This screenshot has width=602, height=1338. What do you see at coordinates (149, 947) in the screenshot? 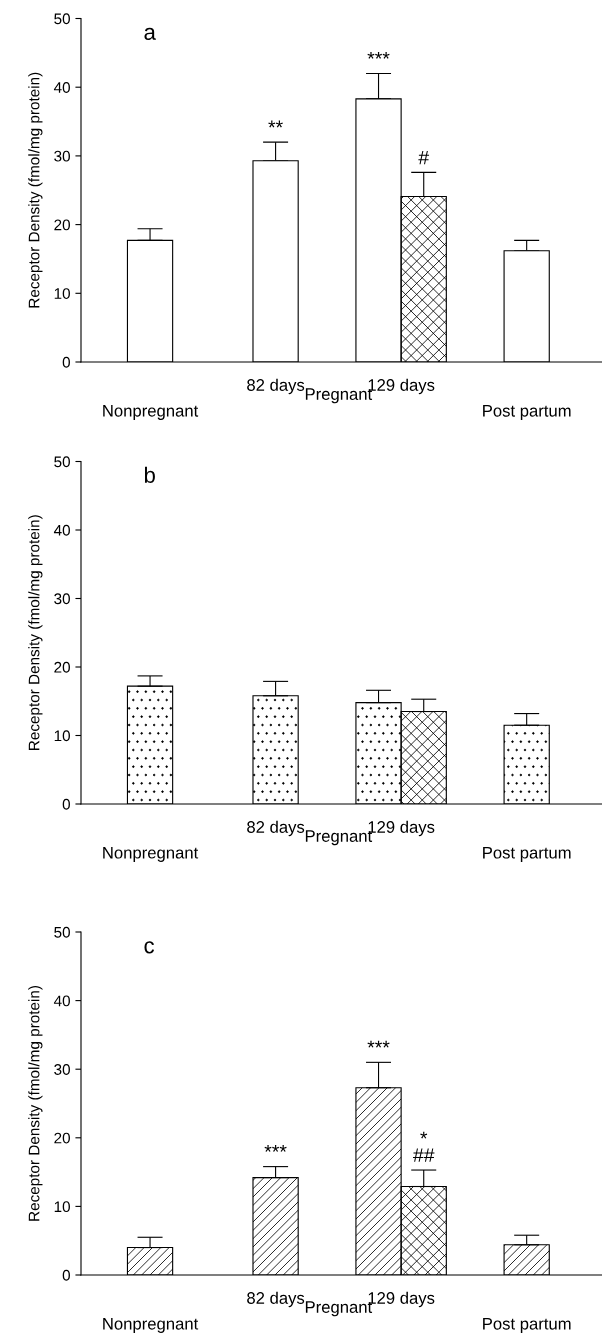
I see `chart-title: c` at bounding box center [149, 947].